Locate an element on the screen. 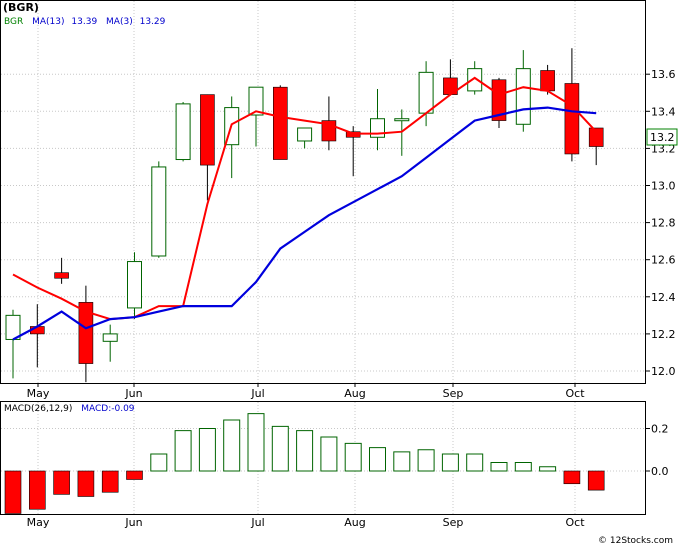  macd-value-label: MACD:-0.09 is located at coordinates (108, 409).